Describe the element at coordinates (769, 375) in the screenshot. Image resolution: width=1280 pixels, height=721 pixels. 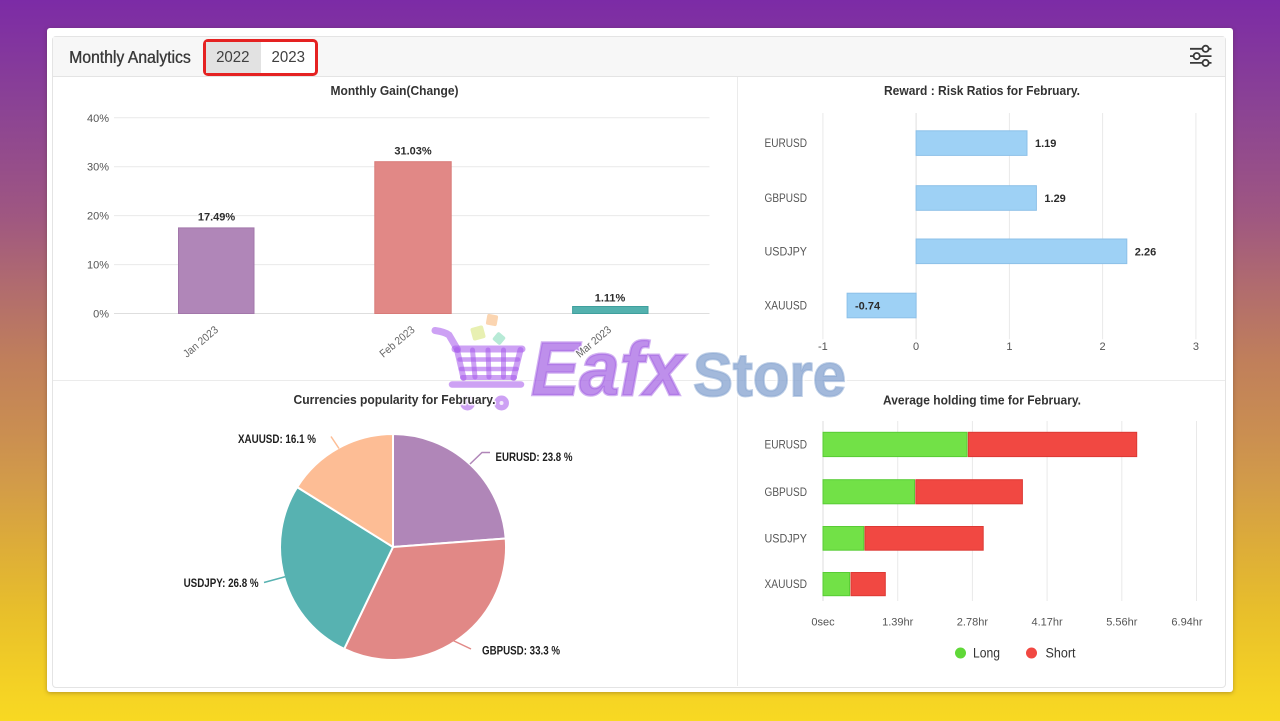
I see `svg-text: Store` at that location.